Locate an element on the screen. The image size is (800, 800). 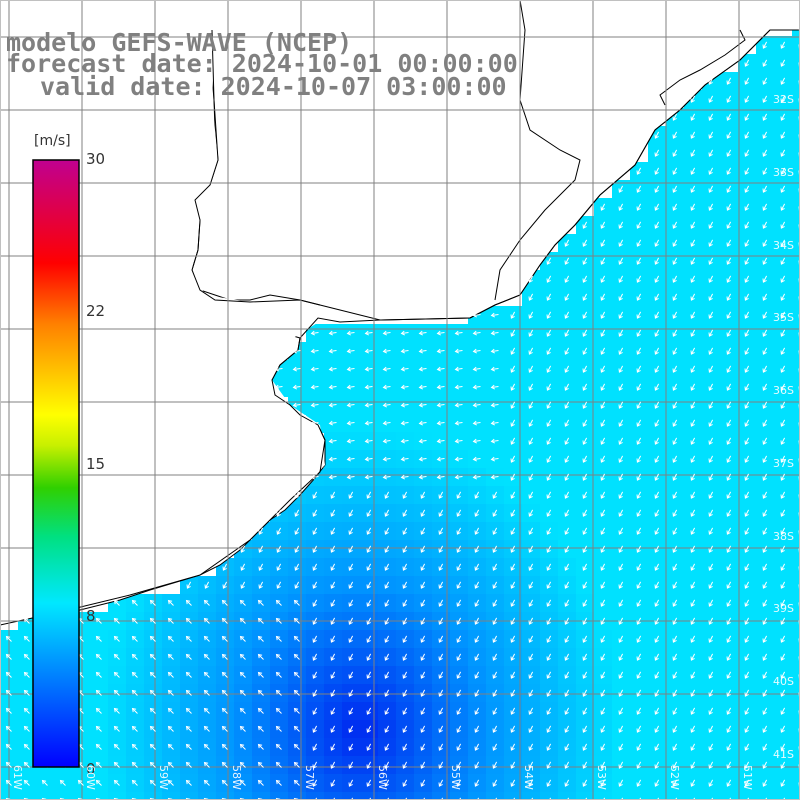
valid-date: valid date: 2024-10-07 03:00:00 is located at coordinates (273, 86).